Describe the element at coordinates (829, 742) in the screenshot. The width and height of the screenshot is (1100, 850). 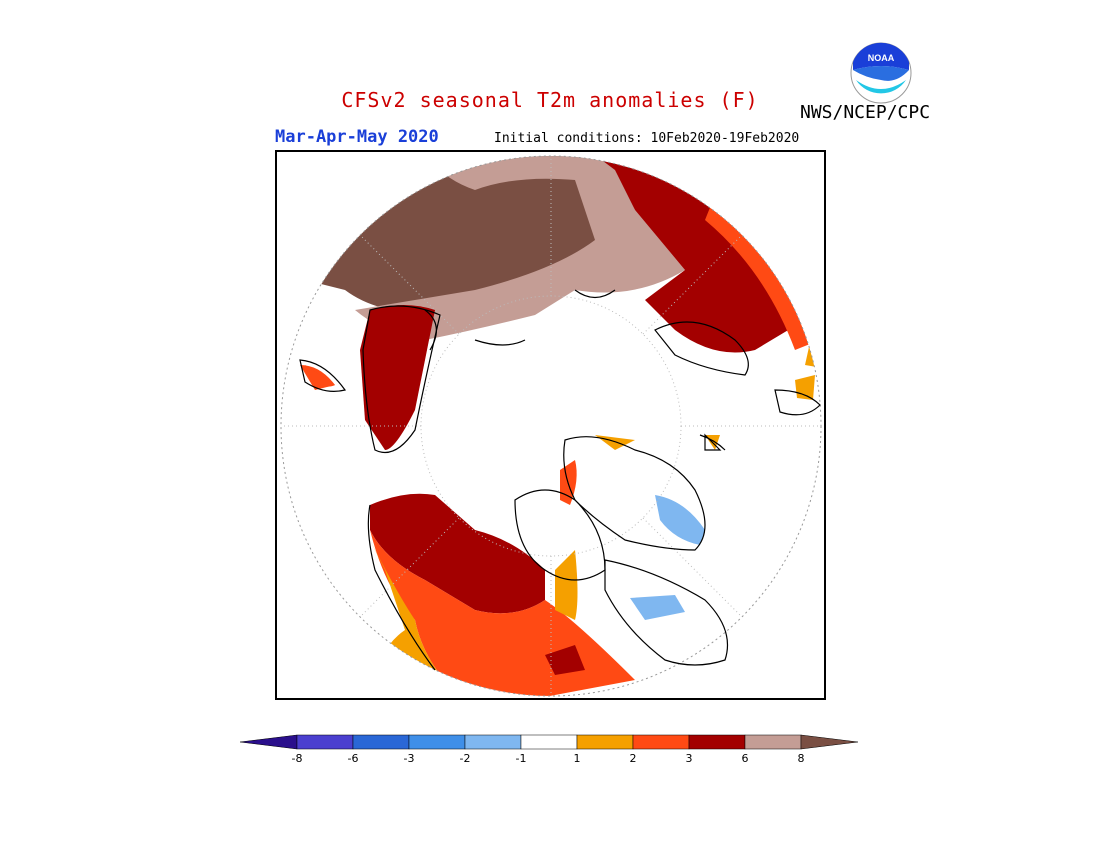
I see `colorbar-arrow-right` at that location.